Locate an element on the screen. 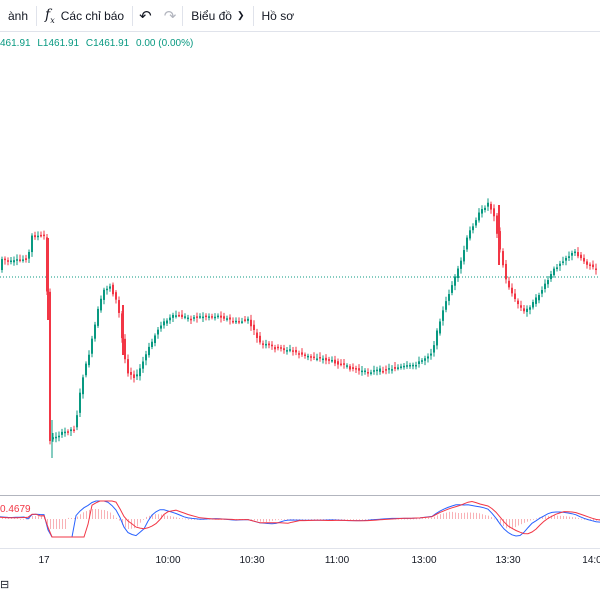 This screenshot has width=600, height=600. redo-icon: ↷ is located at coordinates (170, 16).